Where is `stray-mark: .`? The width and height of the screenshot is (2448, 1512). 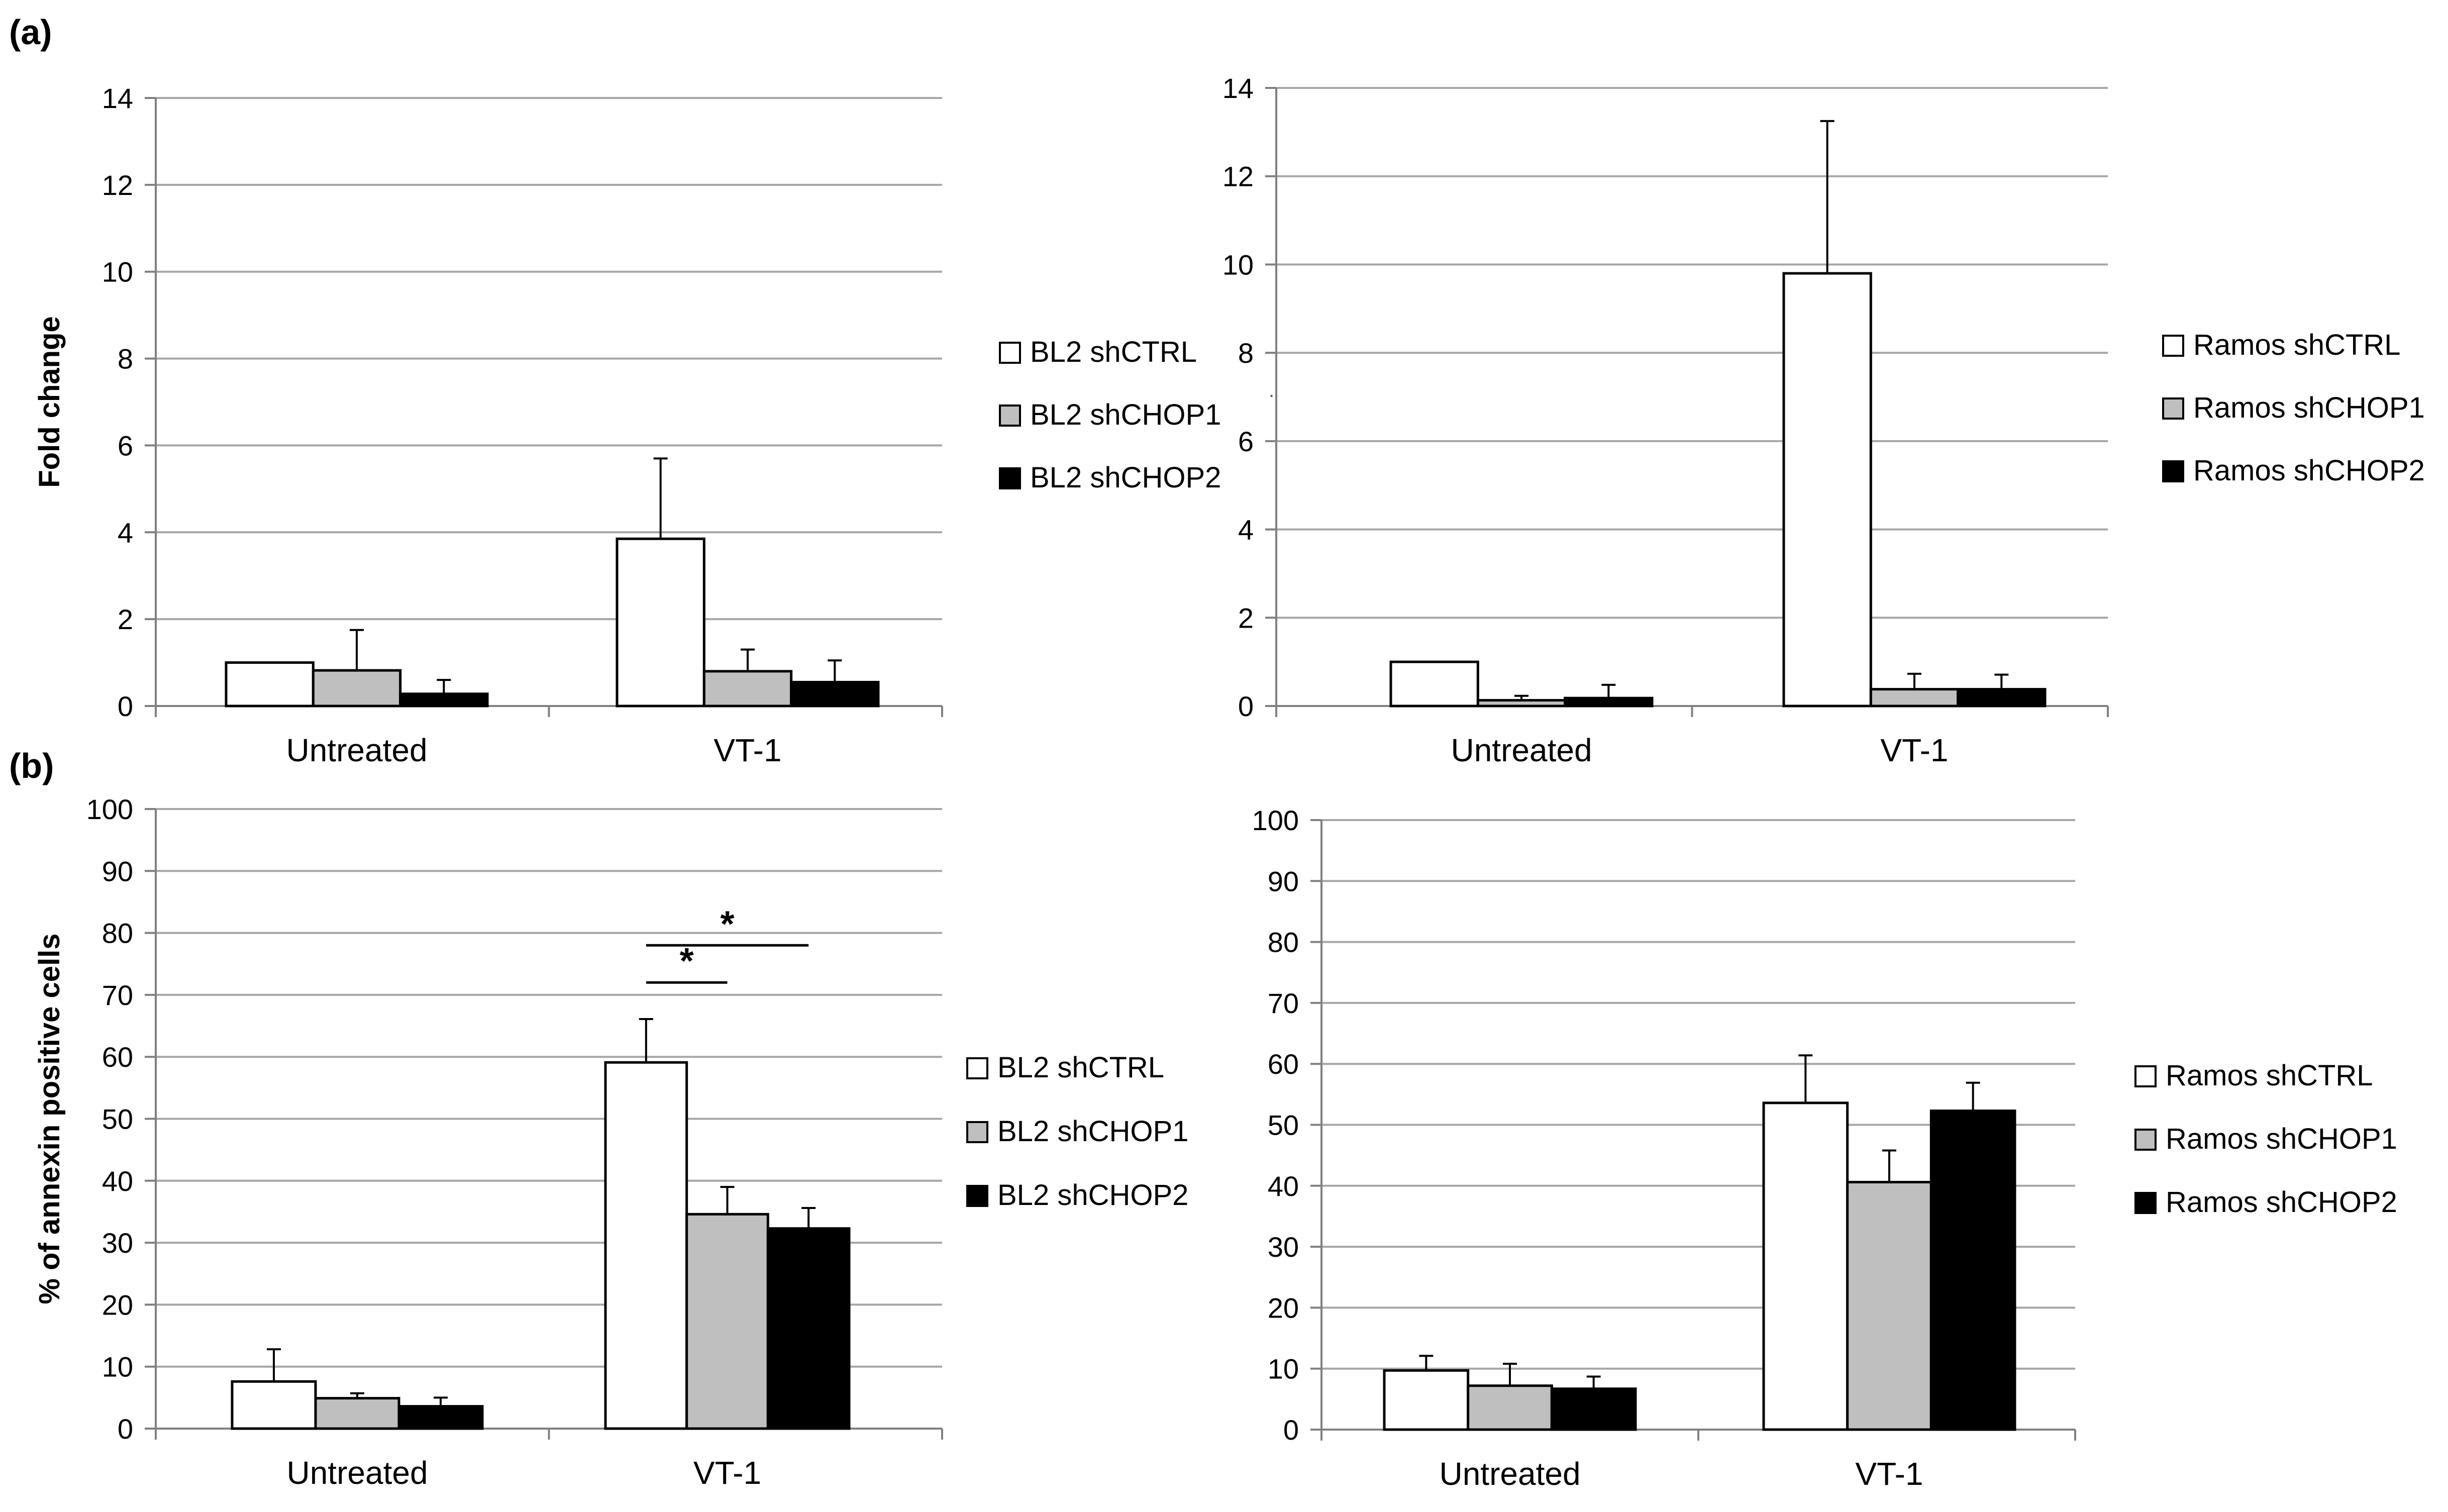
stray-mark: . is located at coordinates (1272, 390).